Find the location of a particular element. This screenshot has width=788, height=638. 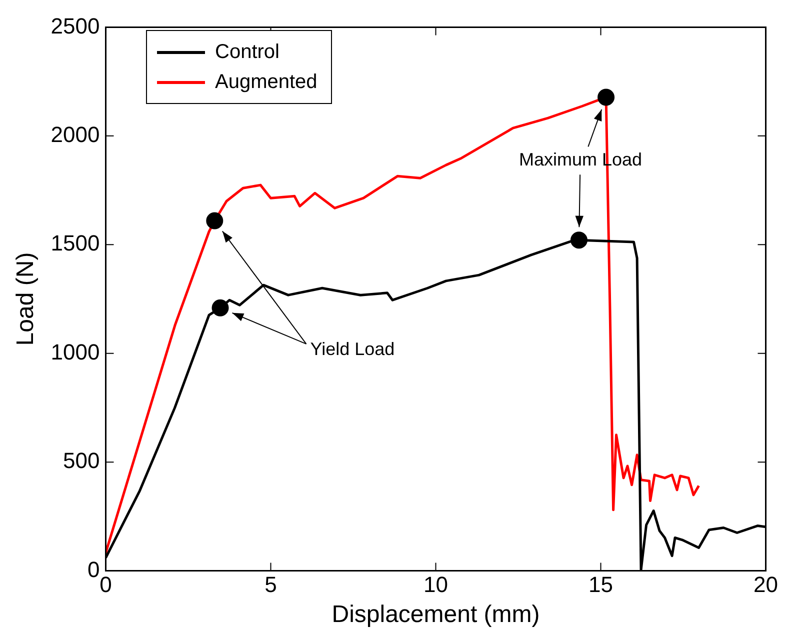

y-tick-label: 1500 is located at coordinates (75, 243).